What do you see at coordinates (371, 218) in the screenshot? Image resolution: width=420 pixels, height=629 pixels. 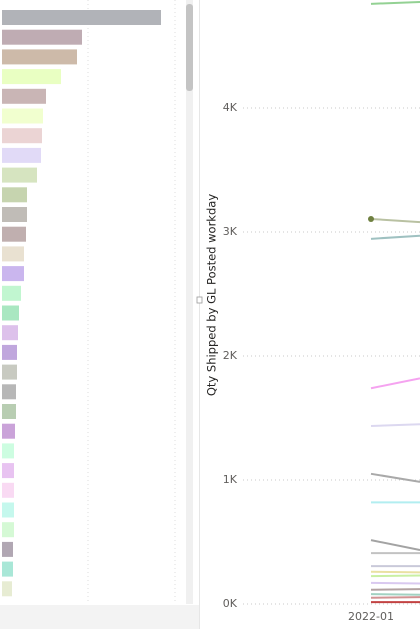 I see `point` at bounding box center [371, 218].